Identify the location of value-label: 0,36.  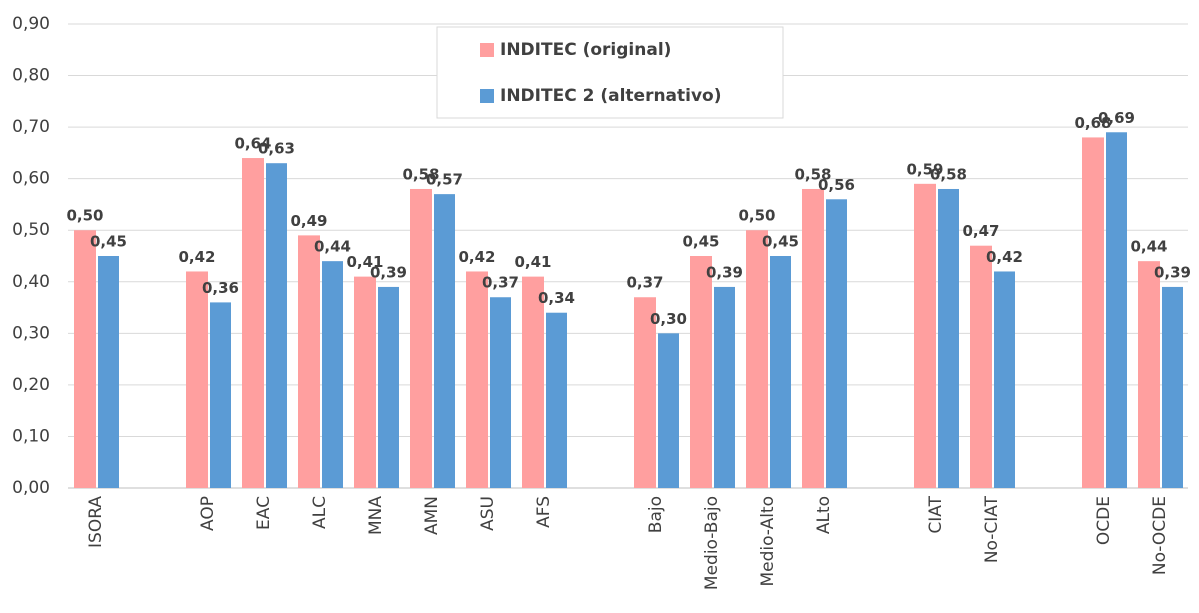
(220, 288).